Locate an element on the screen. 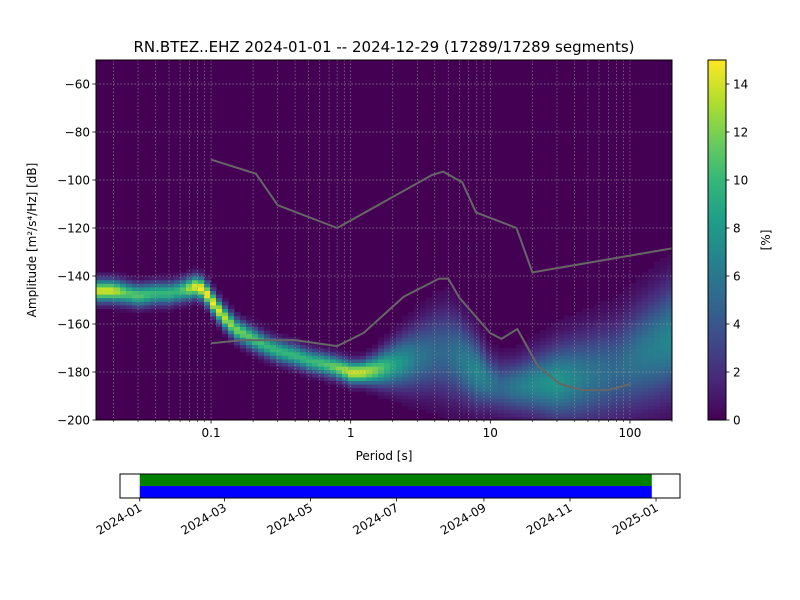  timeline-frame is located at coordinates (400, 486).